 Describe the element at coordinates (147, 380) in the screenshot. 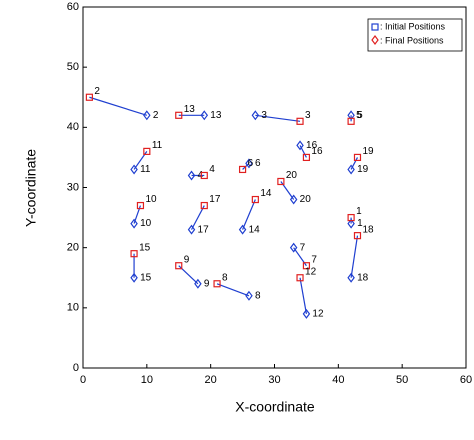

I see `x-tick-label: 10` at that location.